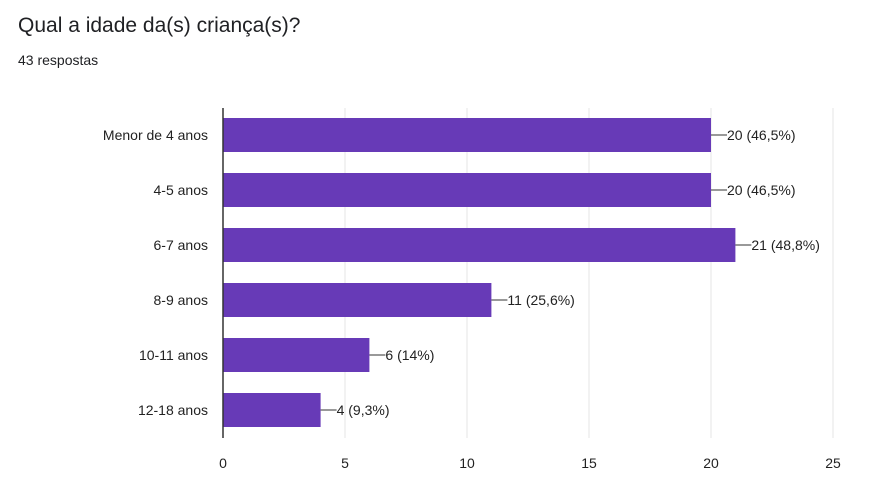 This screenshot has width=871, height=495. What do you see at coordinates (785, 245) in the screenshot?
I see `data-label: 21 (48,8%)` at bounding box center [785, 245].